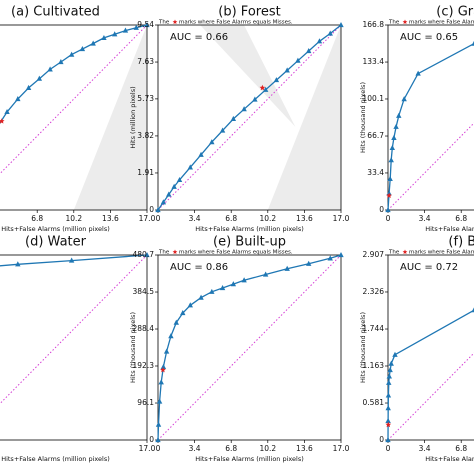 Image resolution: width=474 pixels, height=474 pixels. Describe the element at coordinates (249, 12) in the screenshot. I see `panel-title: (b) Forest` at that location.